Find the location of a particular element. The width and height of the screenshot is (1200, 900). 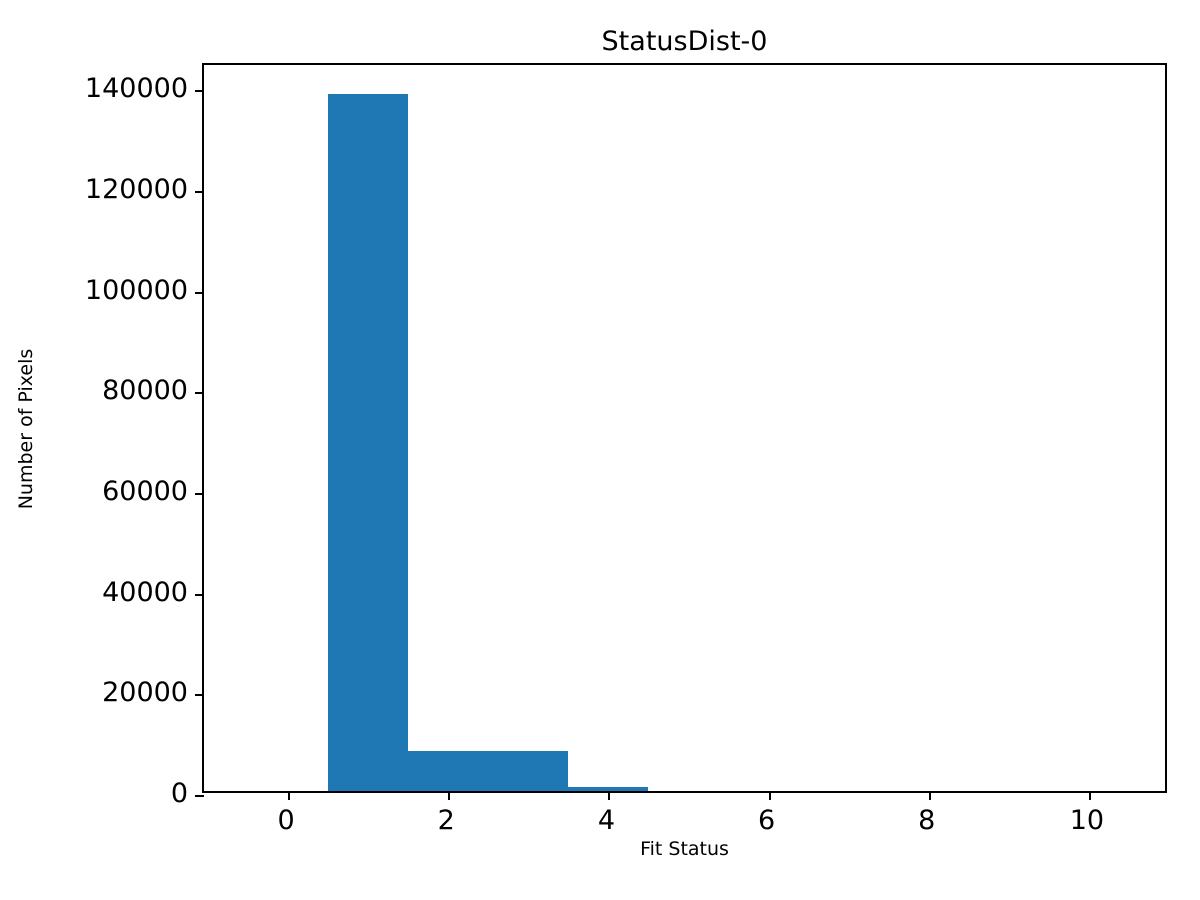

x-axis-label: Fit Status is located at coordinates (684, 849).